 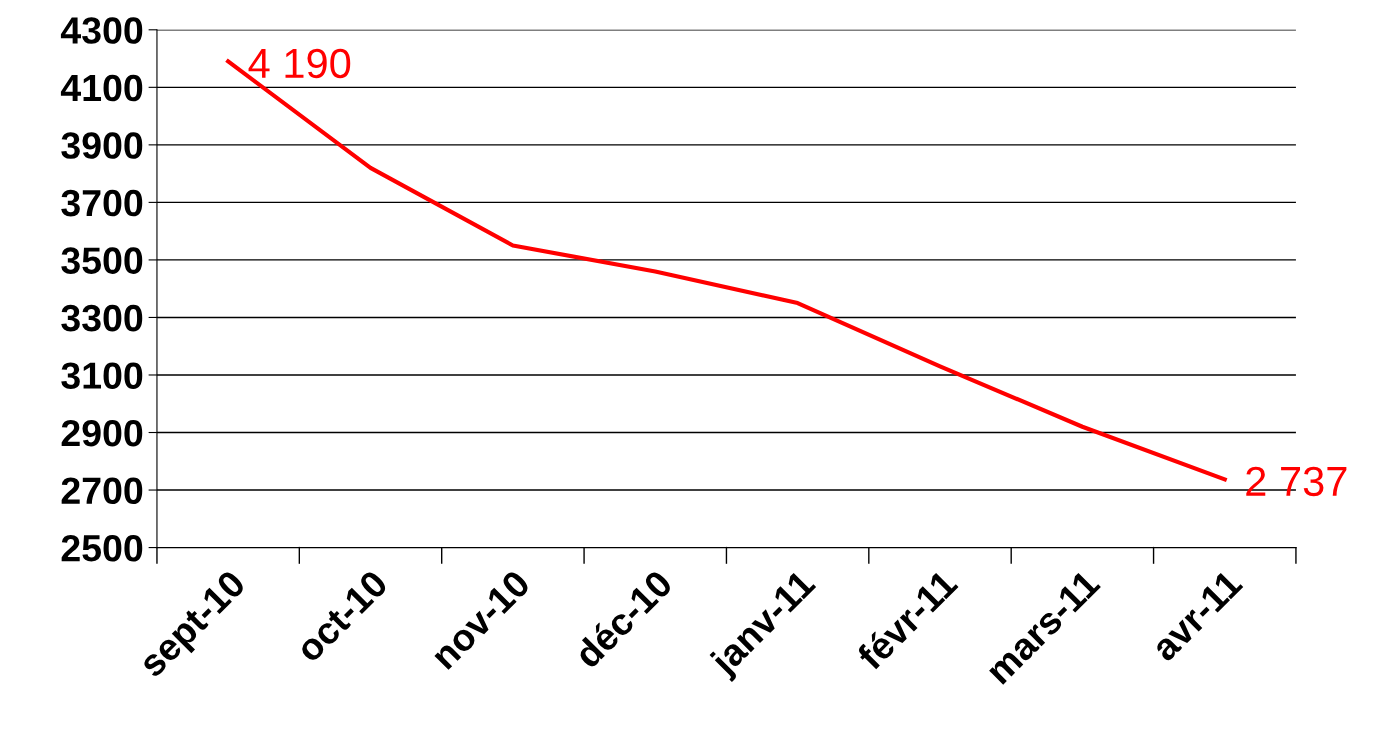 What do you see at coordinates (102, 203) in the screenshot?
I see `y-tick-label: 3700` at bounding box center [102, 203].